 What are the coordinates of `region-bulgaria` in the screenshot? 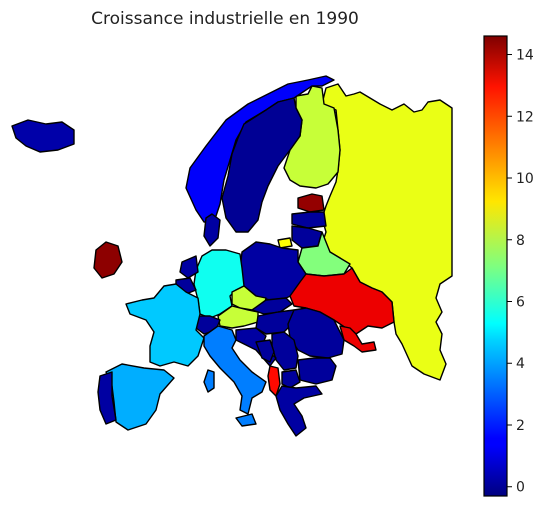 It's located at (317, 371).